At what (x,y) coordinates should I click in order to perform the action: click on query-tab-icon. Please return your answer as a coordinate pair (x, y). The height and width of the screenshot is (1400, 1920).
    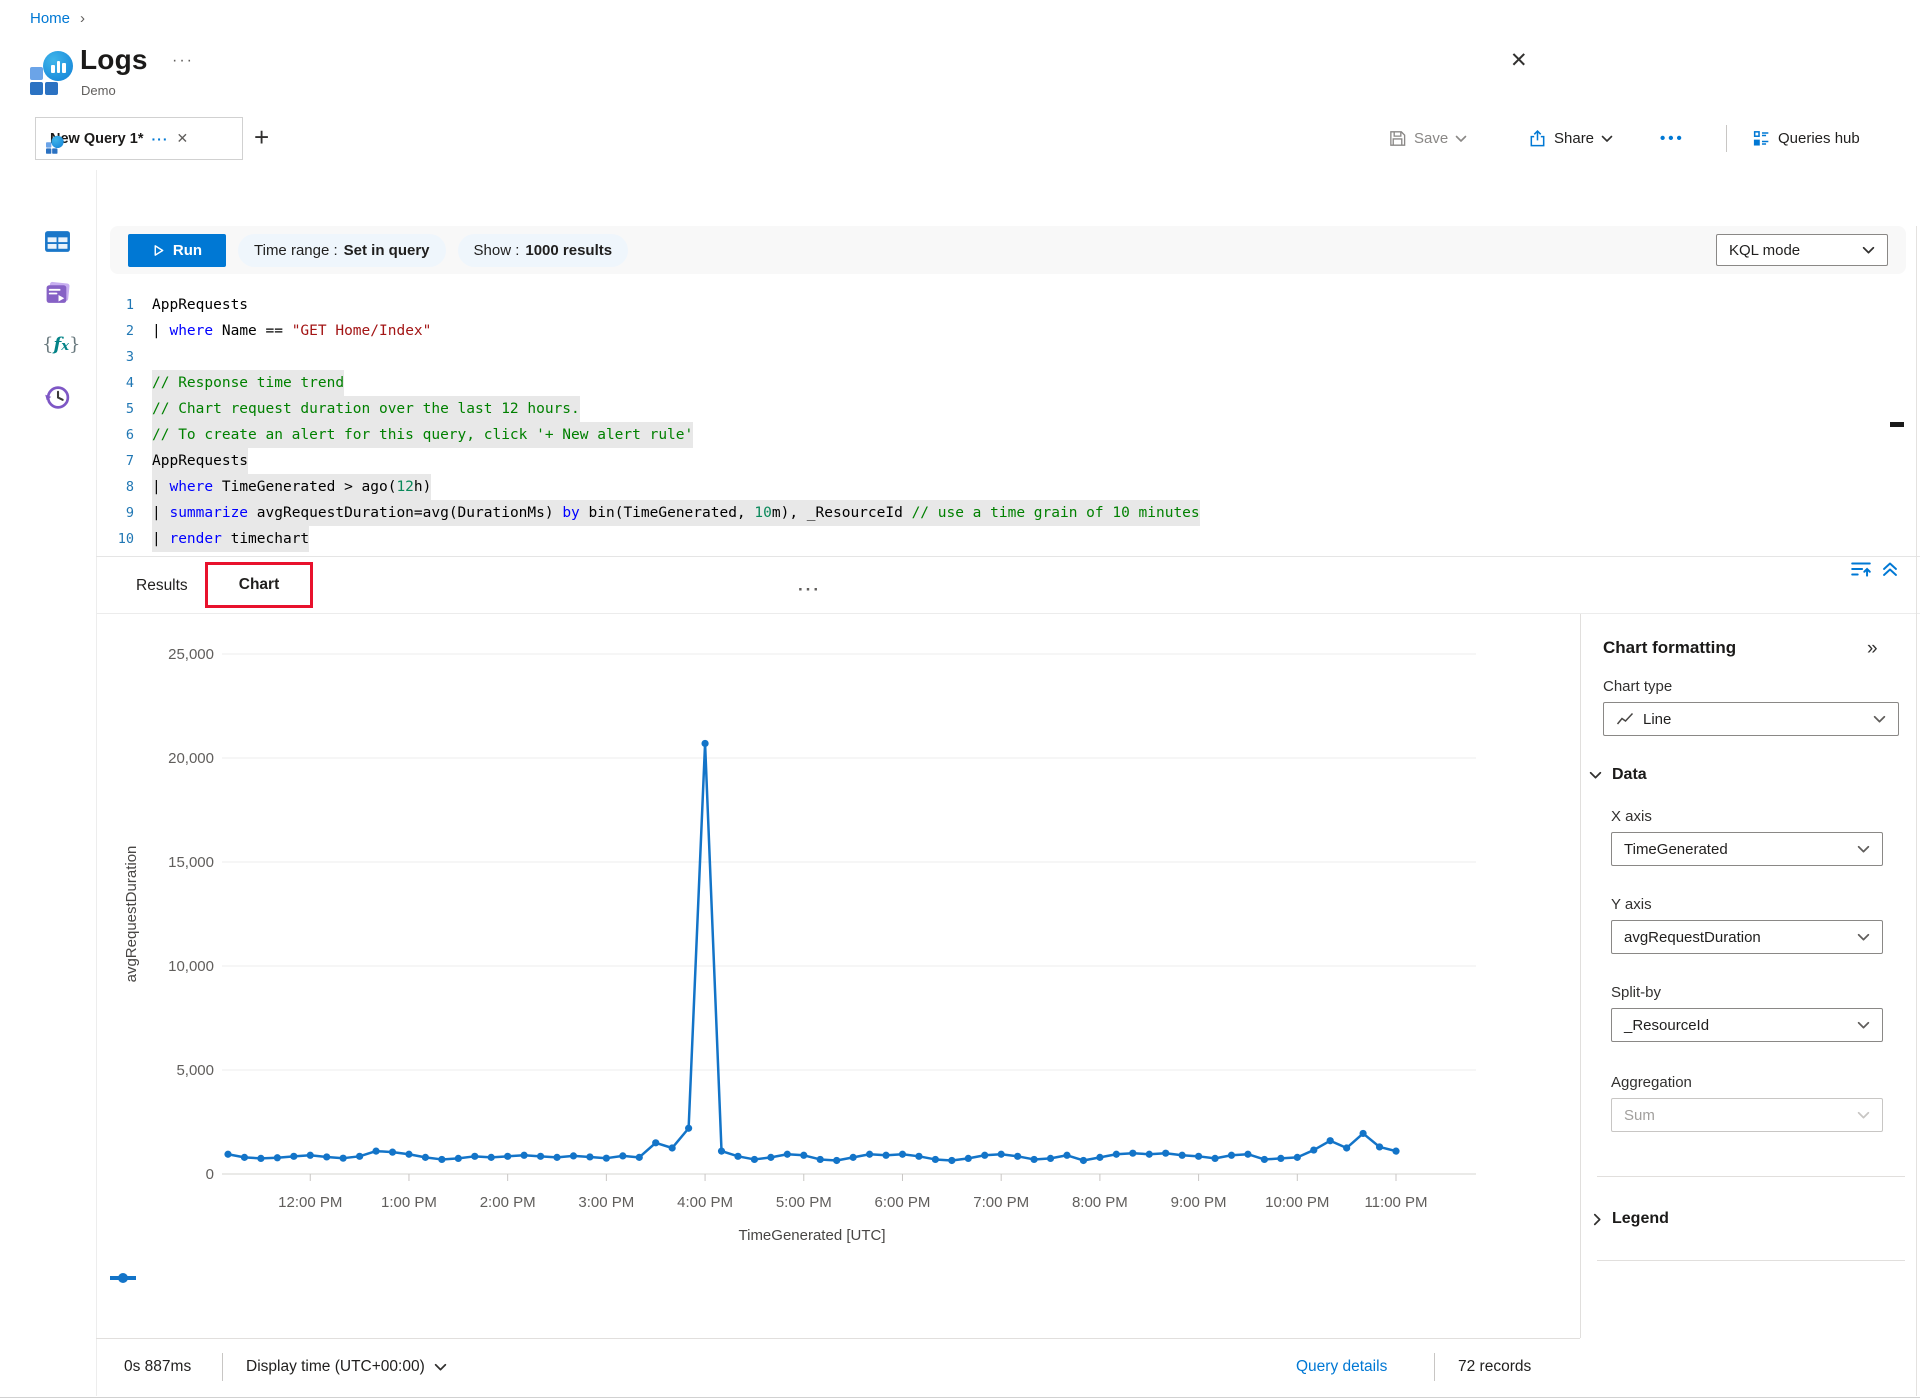
    Looking at the image, I should click on (55, 144).